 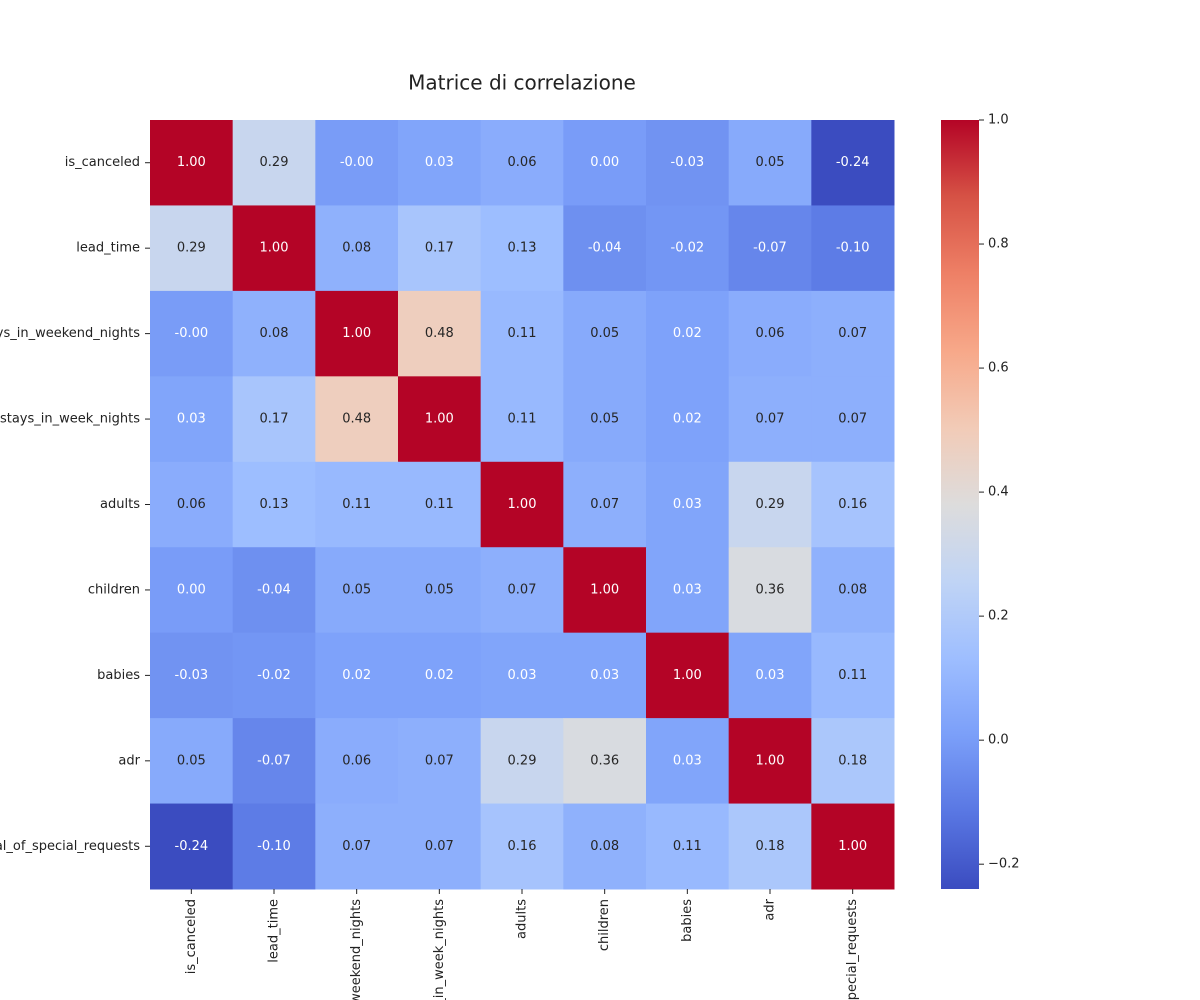 What do you see at coordinates (687, 920) in the screenshot?
I see `x-tick-label: babies` at bounding box center [687, 920].